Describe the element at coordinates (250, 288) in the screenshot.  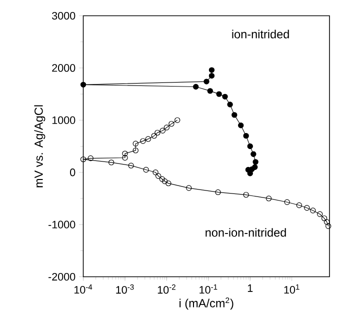
I see `x-tick-label: 1` at that location.